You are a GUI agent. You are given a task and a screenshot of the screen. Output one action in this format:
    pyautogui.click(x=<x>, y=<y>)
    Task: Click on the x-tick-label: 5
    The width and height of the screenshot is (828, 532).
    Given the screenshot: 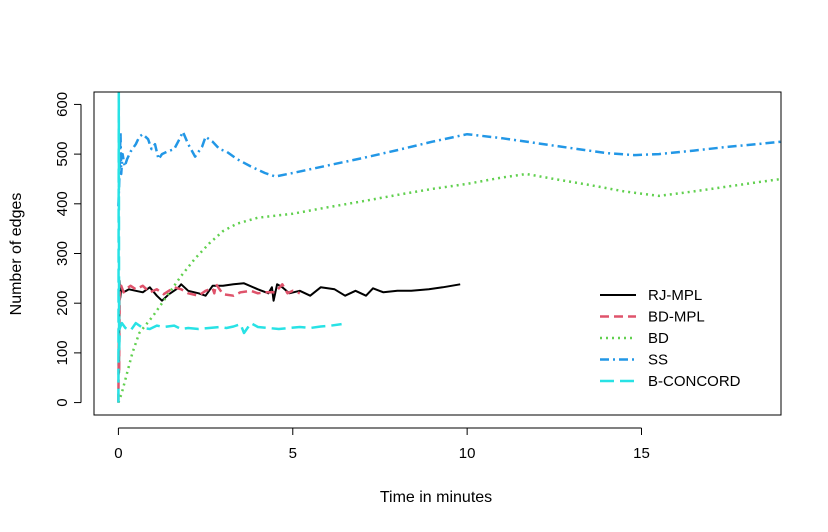 What is the action you would take?
    pyautogui.click(x=293, y=453)
    